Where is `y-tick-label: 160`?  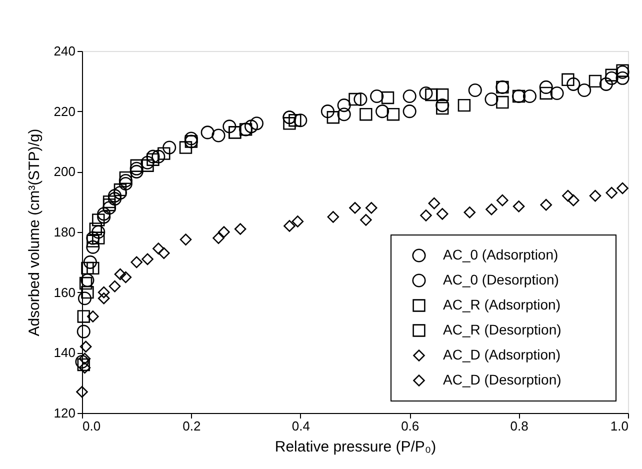 y-tick-label: 160 is located at coordinates (65, 292).